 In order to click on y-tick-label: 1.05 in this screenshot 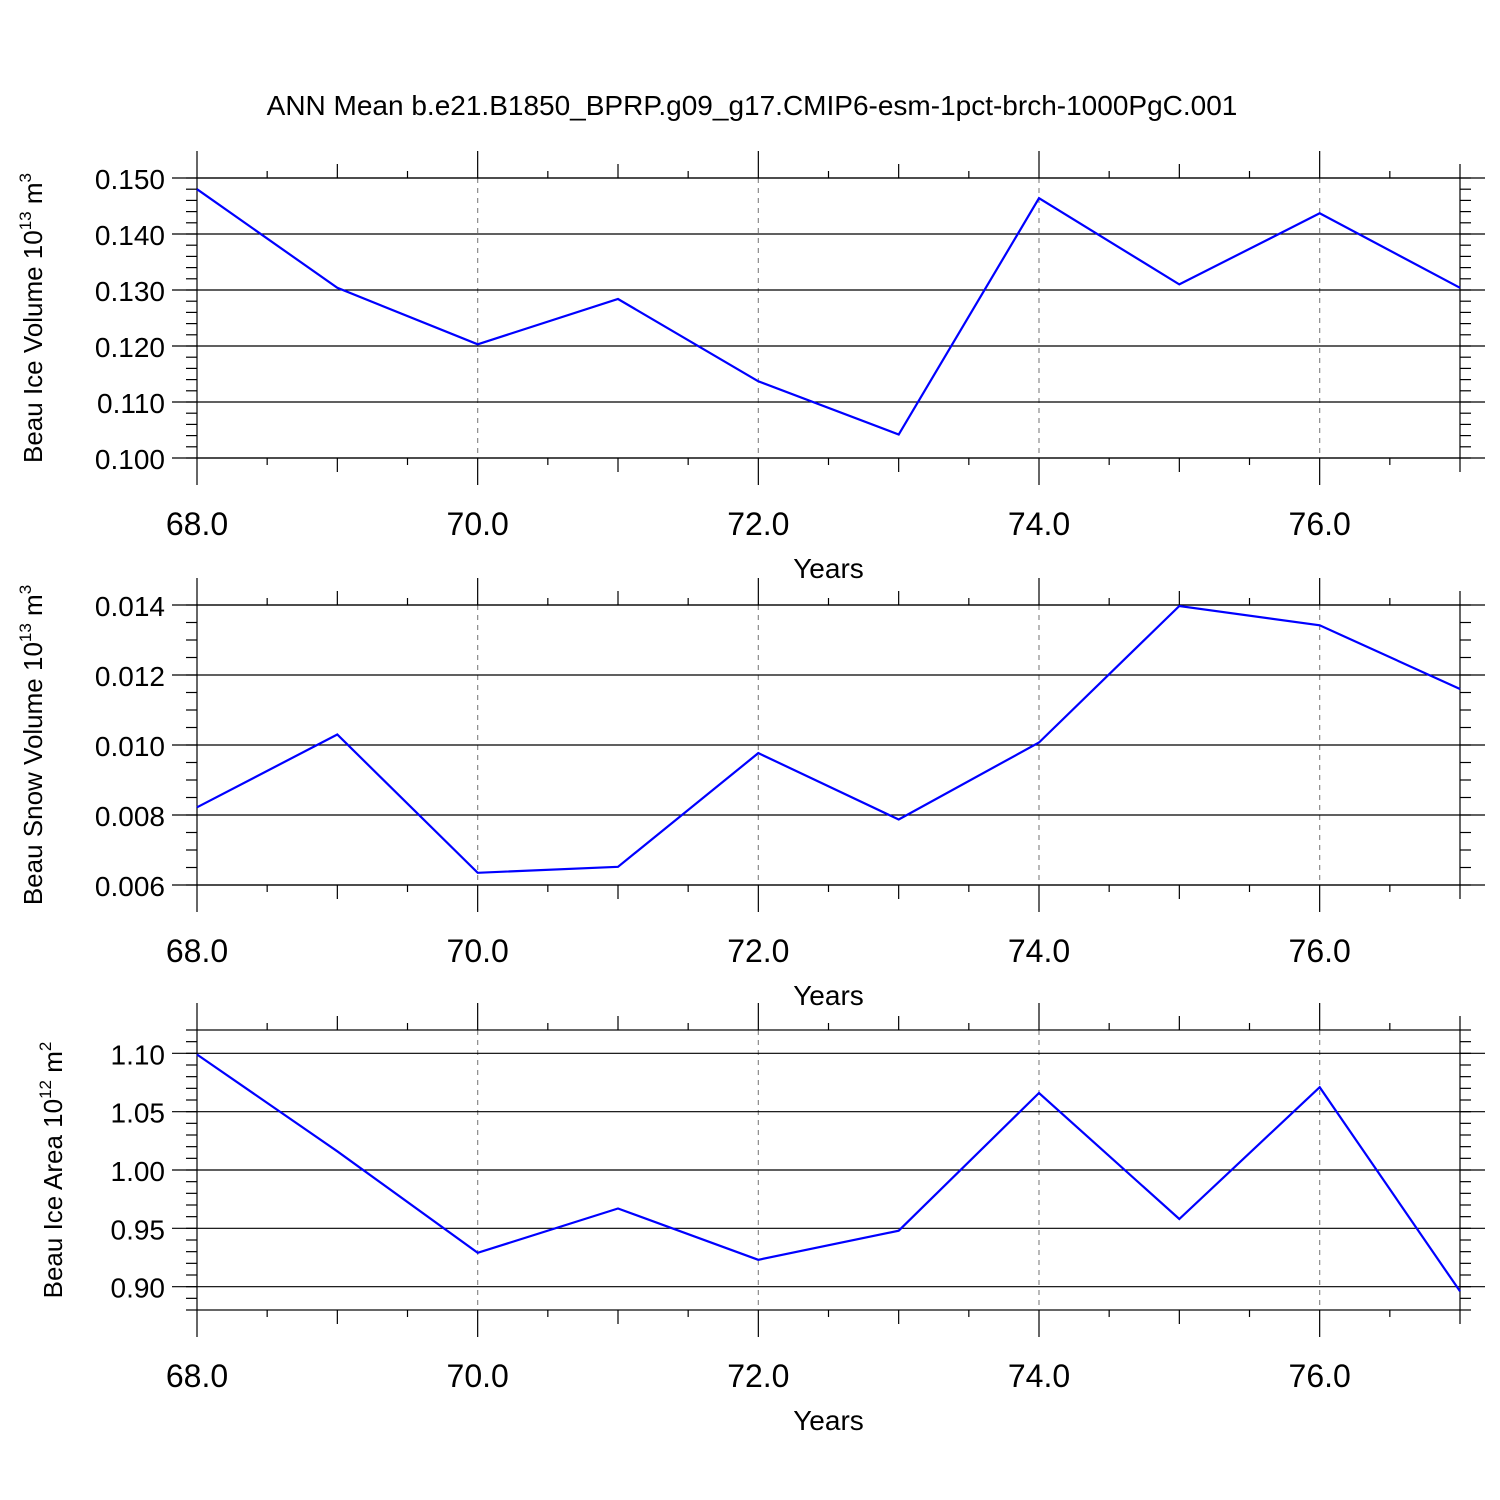, I will do `click(138, 1113)`.